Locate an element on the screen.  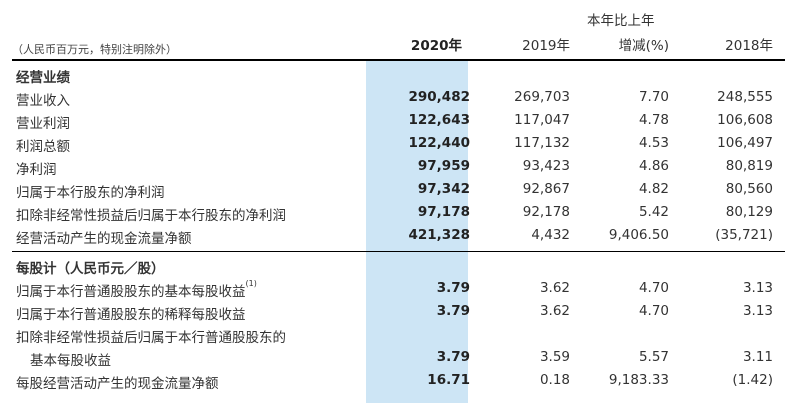
value-2018: 106,608 is located at coordinates (745, 120).